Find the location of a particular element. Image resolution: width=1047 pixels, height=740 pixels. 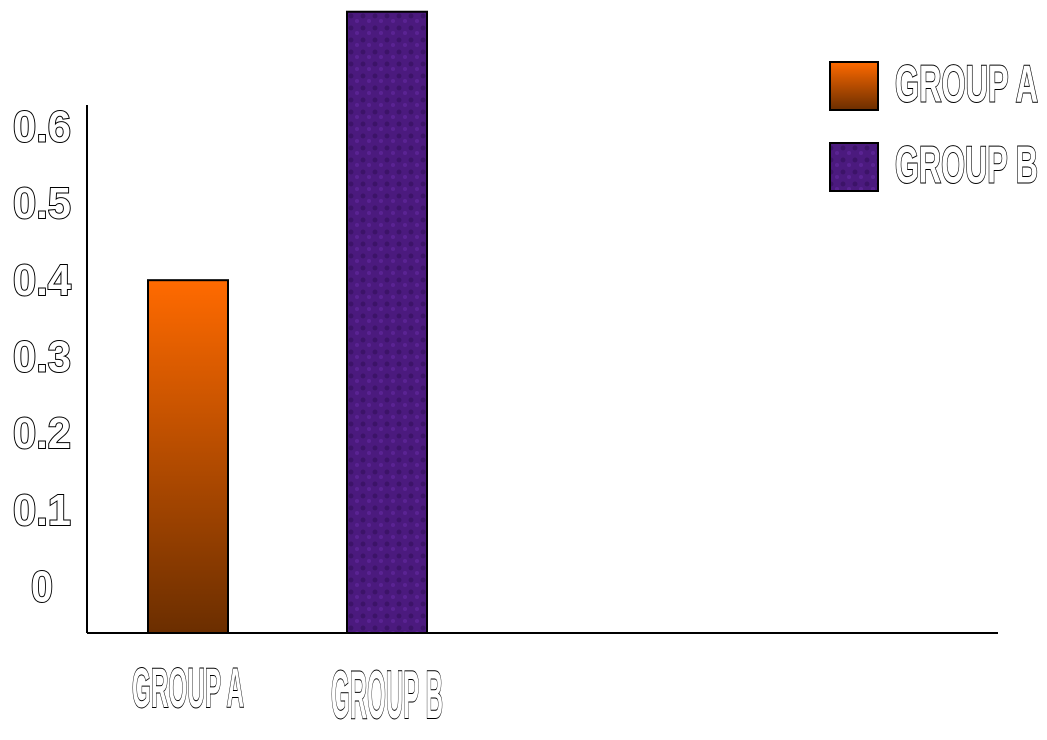

x-tick-label: GROUP A is located at coordinates (188, 687).